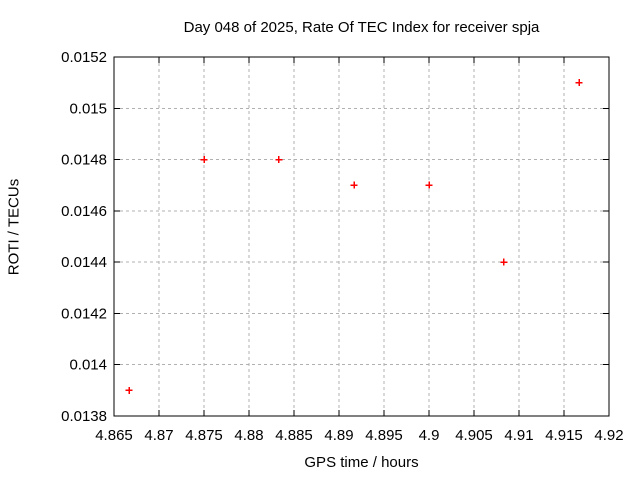  I want to click on x-tick-label: 4.87, so click(158, 435).